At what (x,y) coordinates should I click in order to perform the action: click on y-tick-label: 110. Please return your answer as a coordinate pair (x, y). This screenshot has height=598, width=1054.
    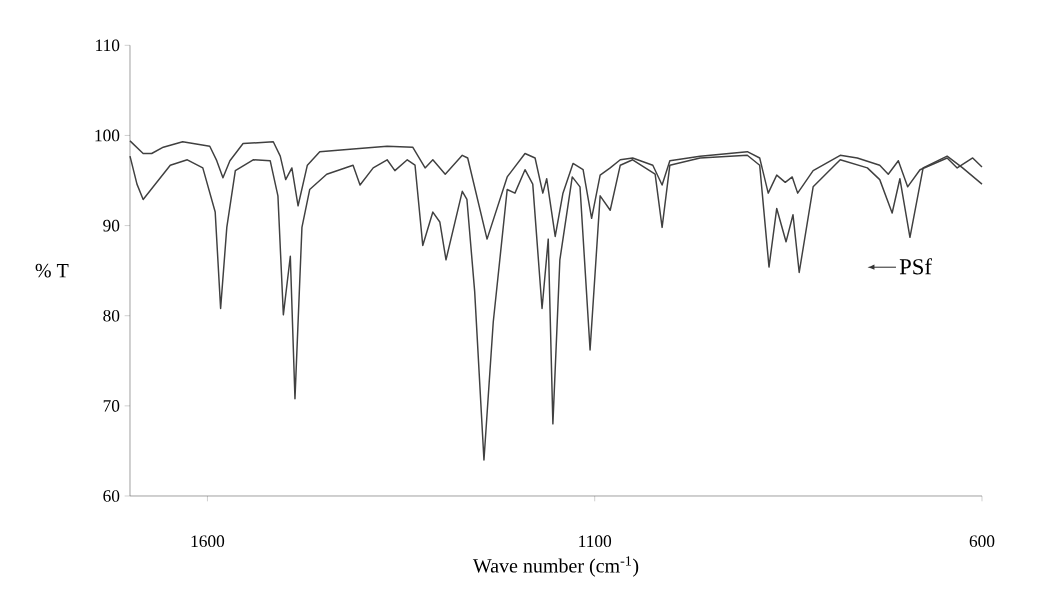
    Looking at the image, I should click on (108, 45).